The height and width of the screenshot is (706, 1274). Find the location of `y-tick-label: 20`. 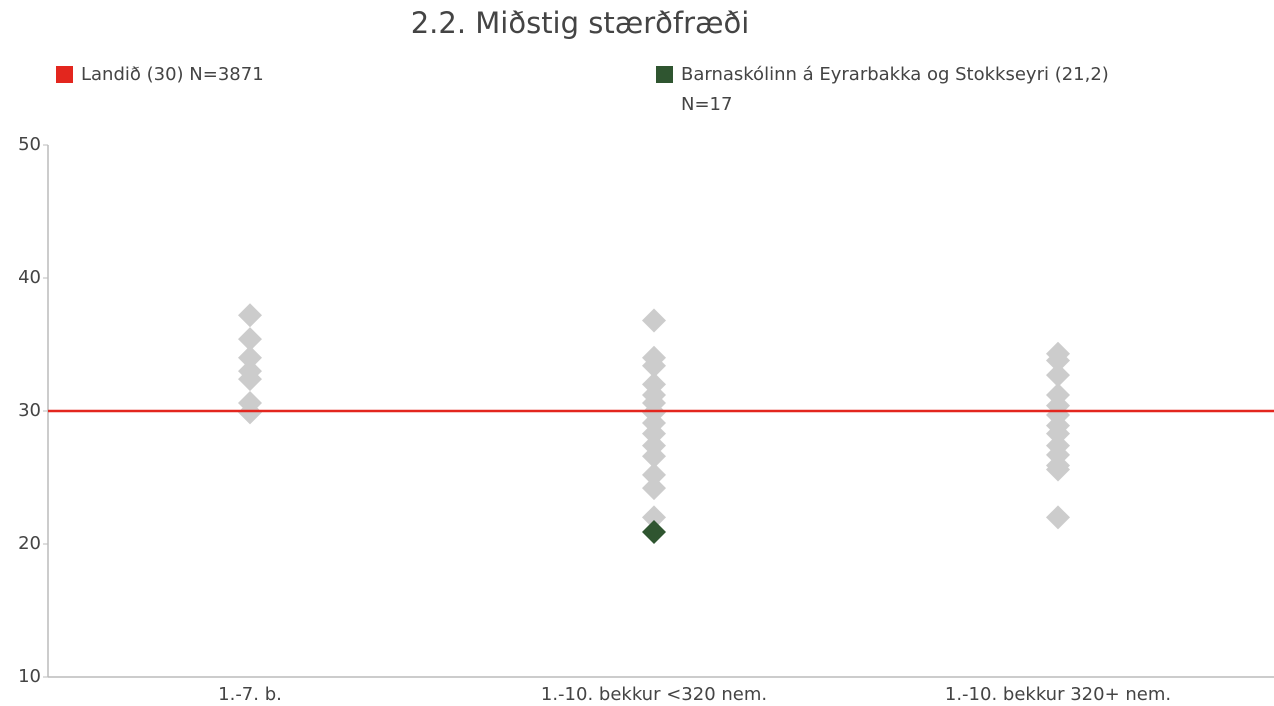

y-tick-label: 20 is located at coordinates (29, 543).